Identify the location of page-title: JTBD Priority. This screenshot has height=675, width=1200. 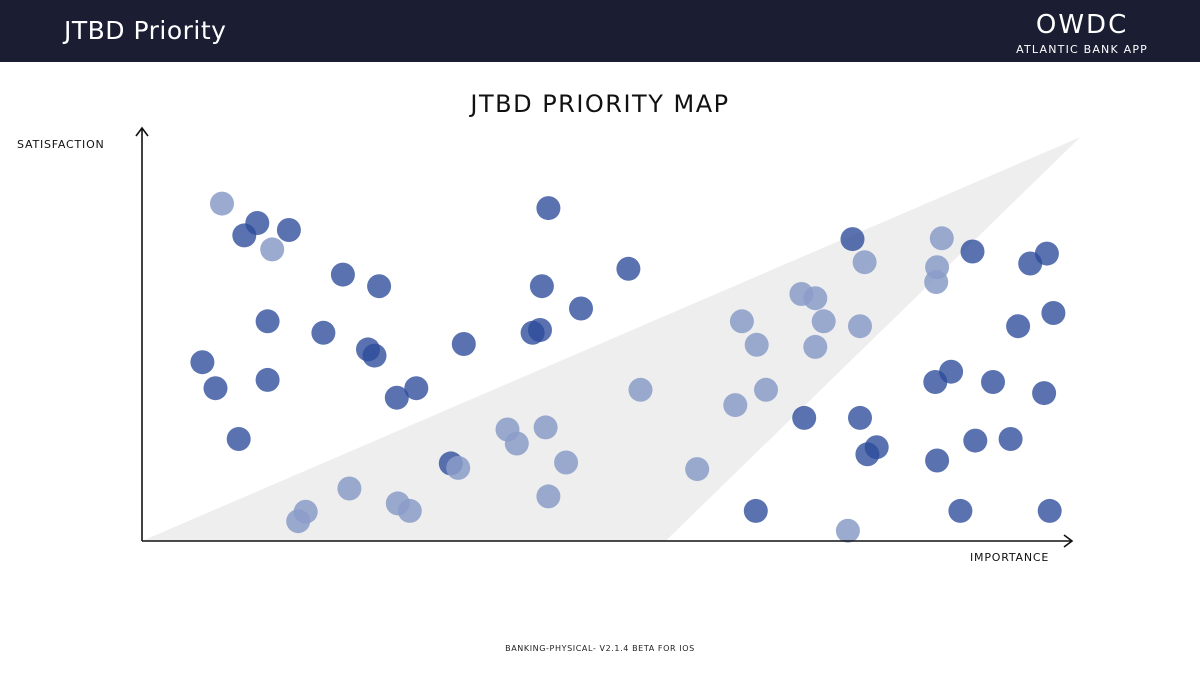
(145, 30).